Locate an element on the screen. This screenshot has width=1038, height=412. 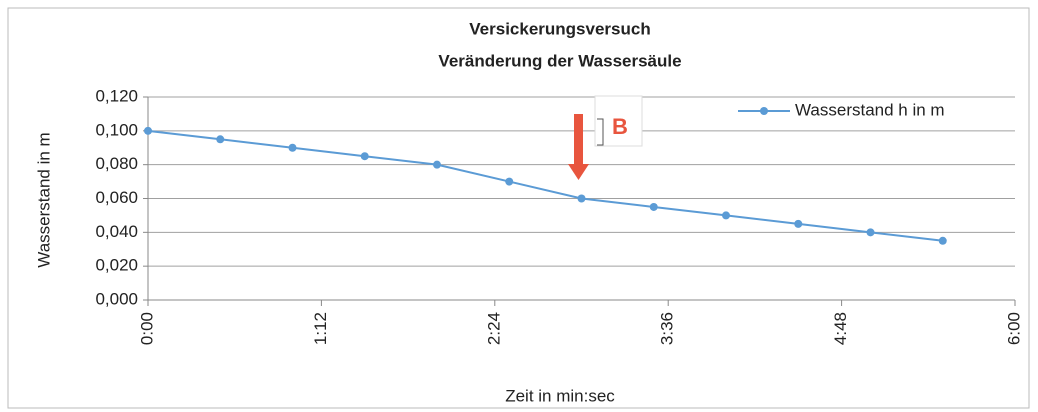
x-tick-label: 4:48 is located at coordinates (840, 328).